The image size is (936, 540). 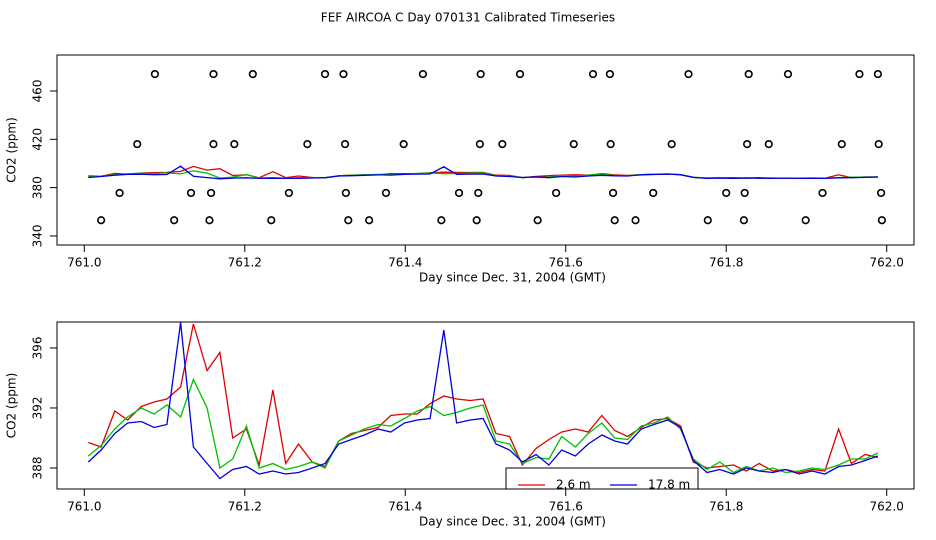 What do you see at coordinates (38, 348) in the screenshot?
I see `y-tick-label: 396` at bounding box center [38, 348].